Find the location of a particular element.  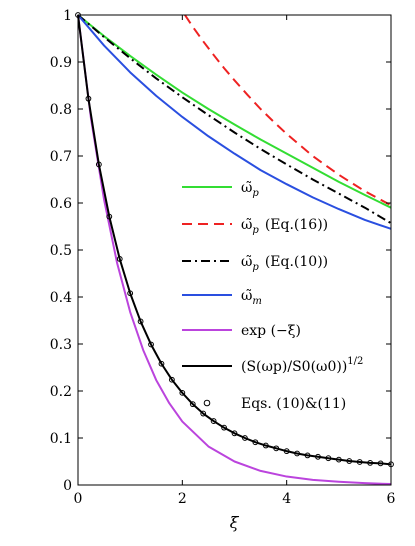

y-tick-label: 0 is located at coordinates (67, 486).